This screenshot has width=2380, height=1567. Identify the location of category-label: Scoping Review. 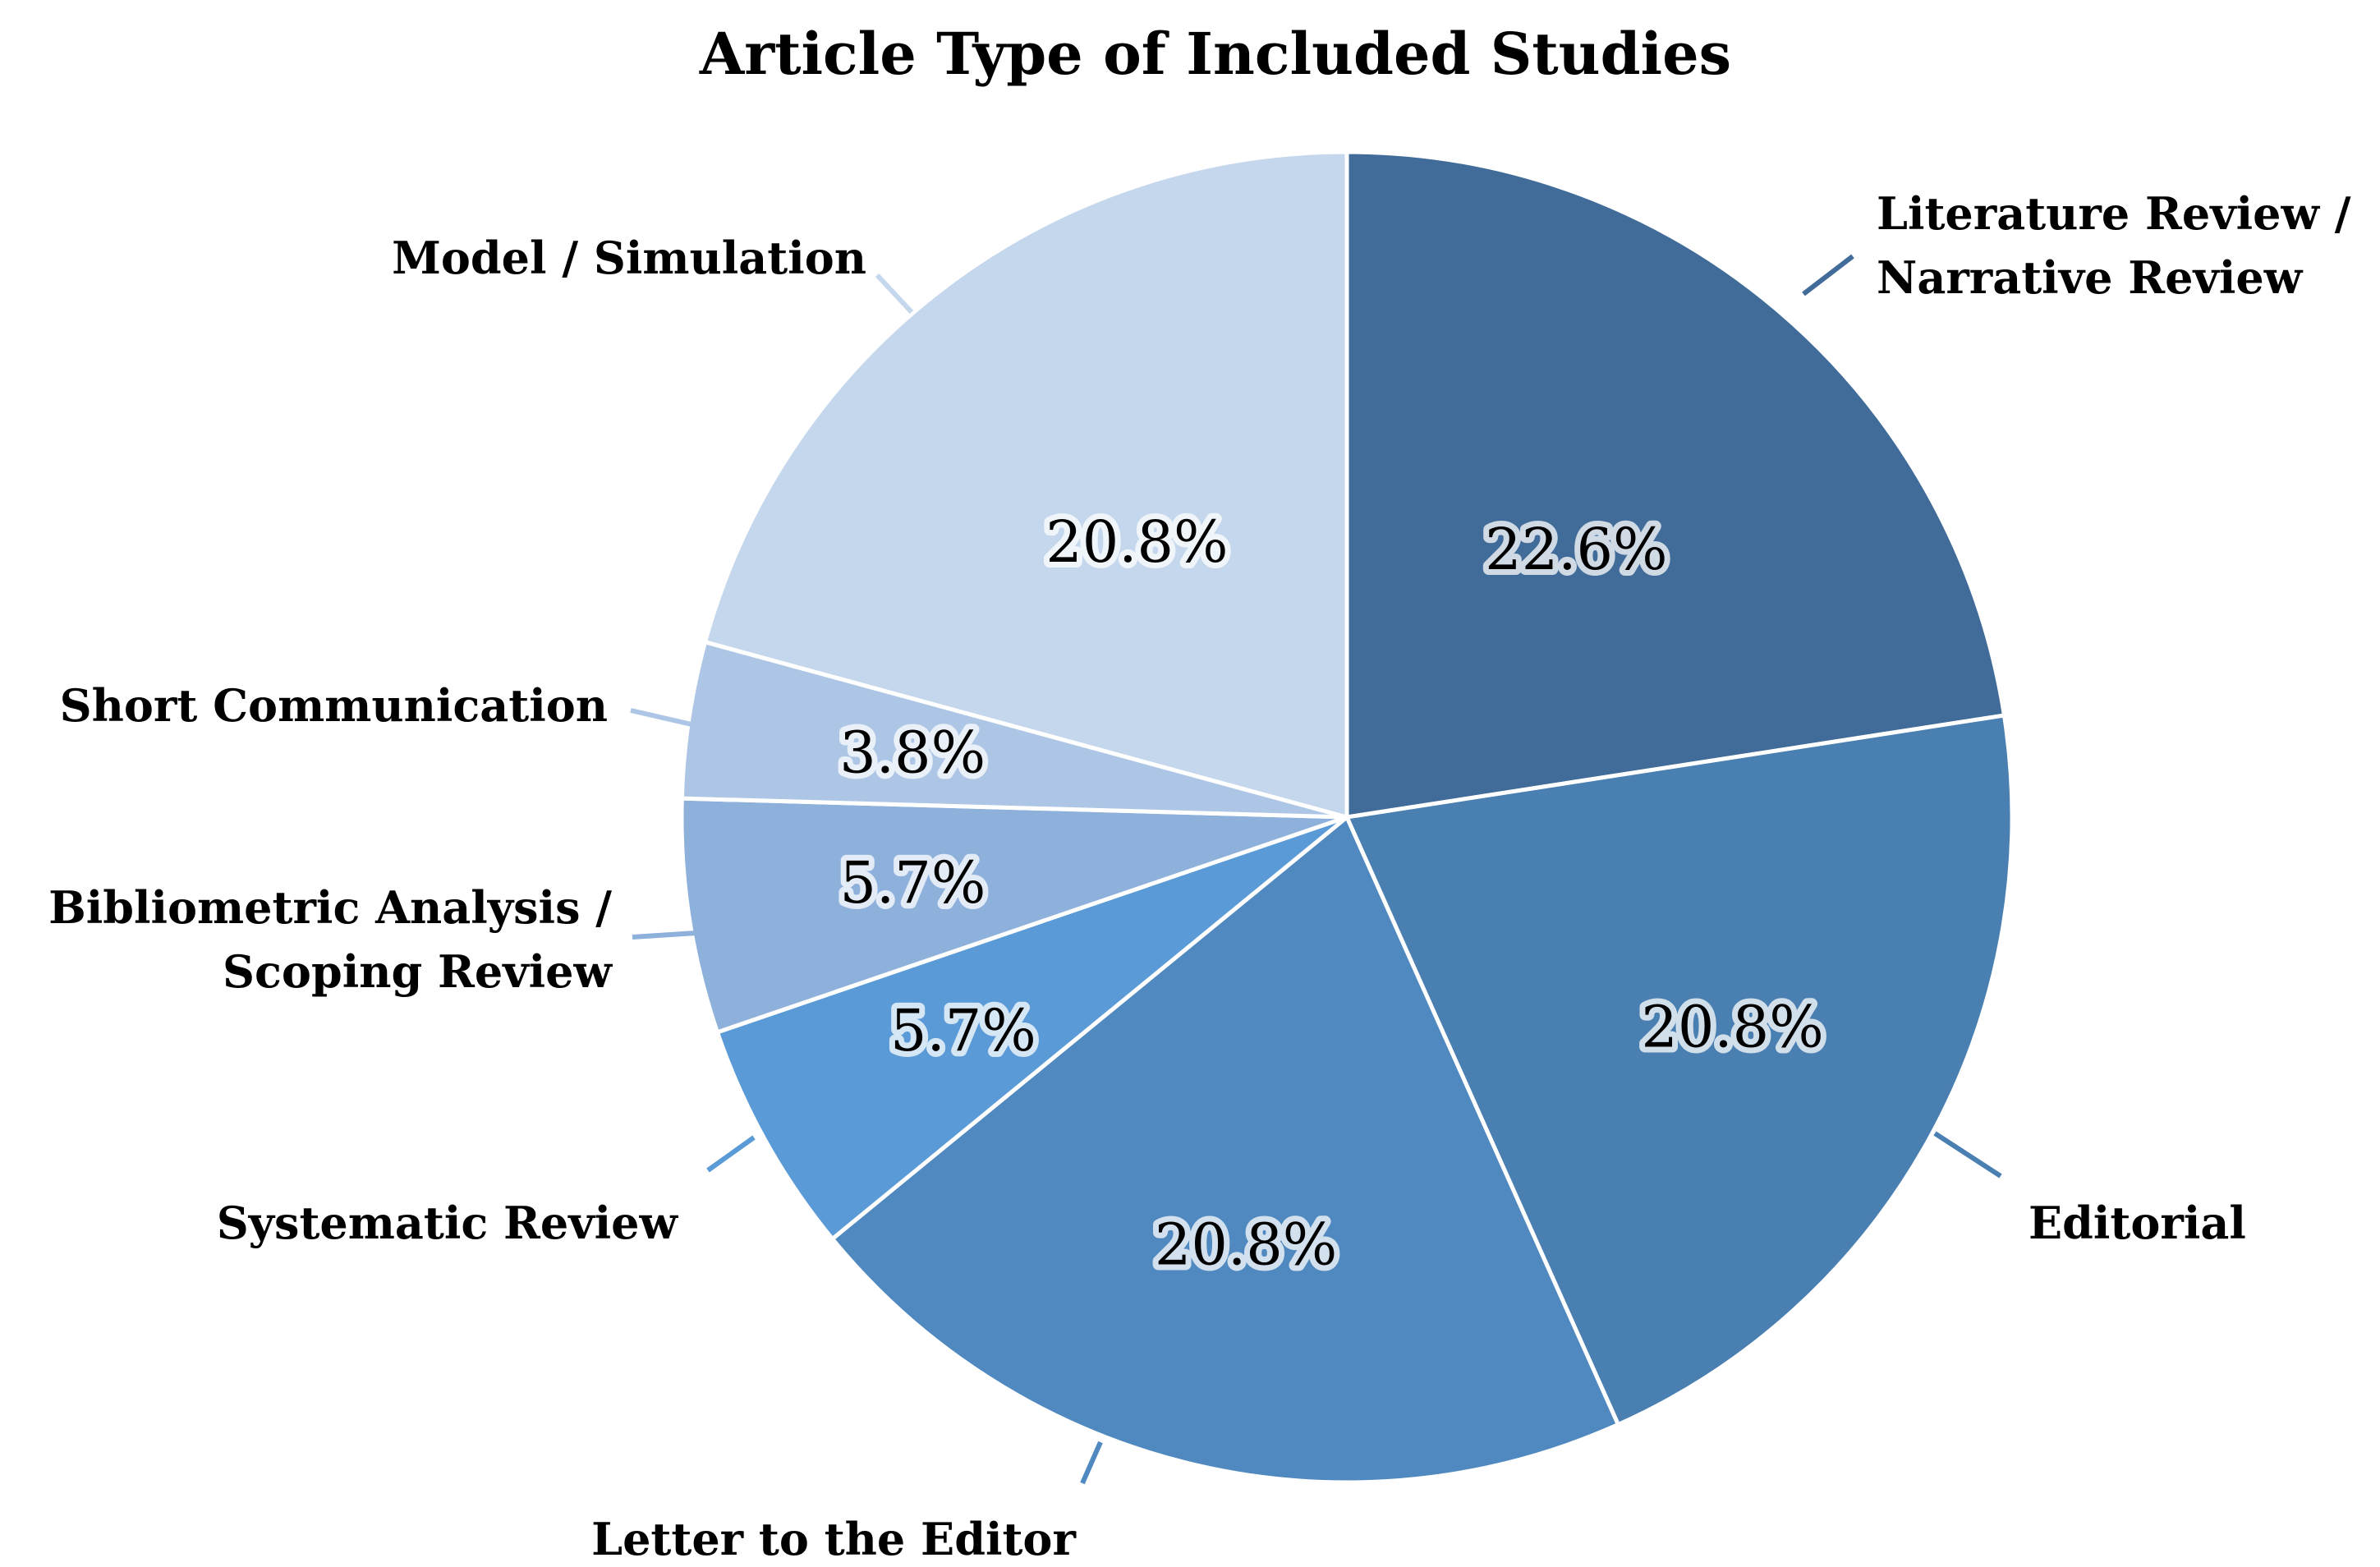
(418, 971).